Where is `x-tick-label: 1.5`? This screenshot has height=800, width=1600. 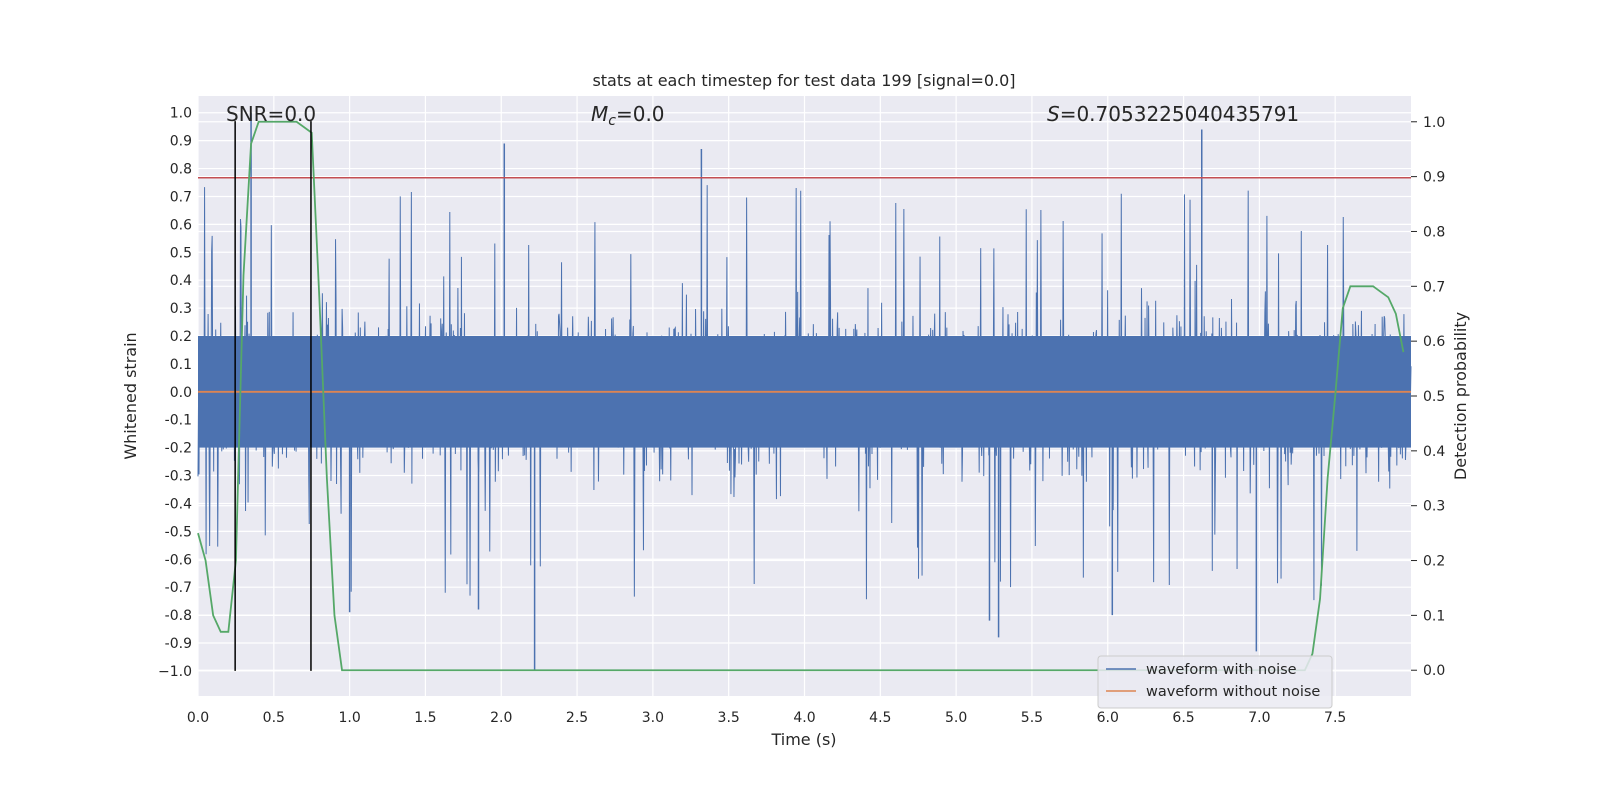 x-tick-label: 1.5 is located at coordinates (425, 718).